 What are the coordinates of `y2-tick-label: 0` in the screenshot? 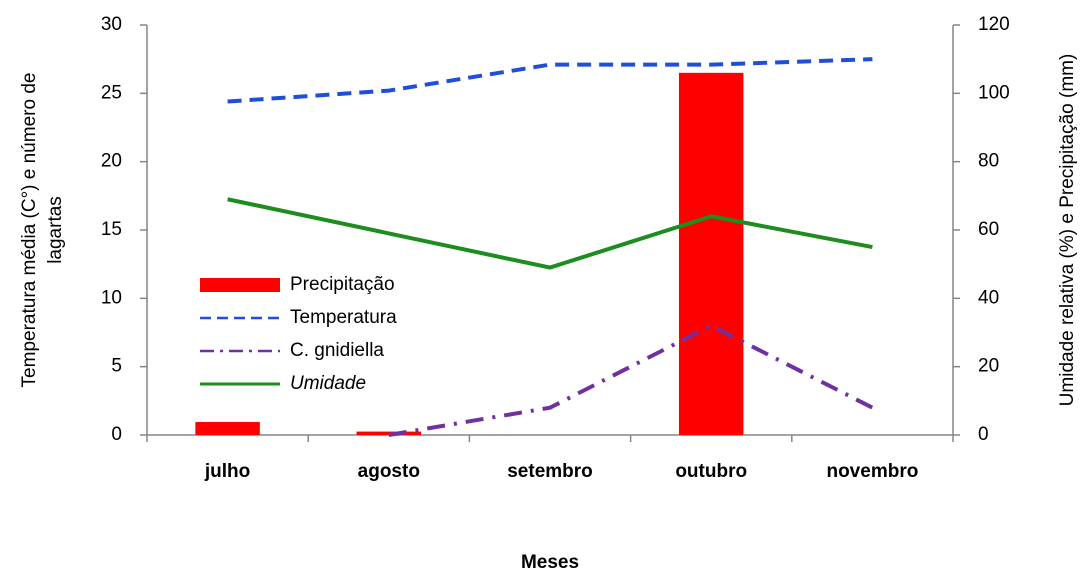 It's located at (983, 434).